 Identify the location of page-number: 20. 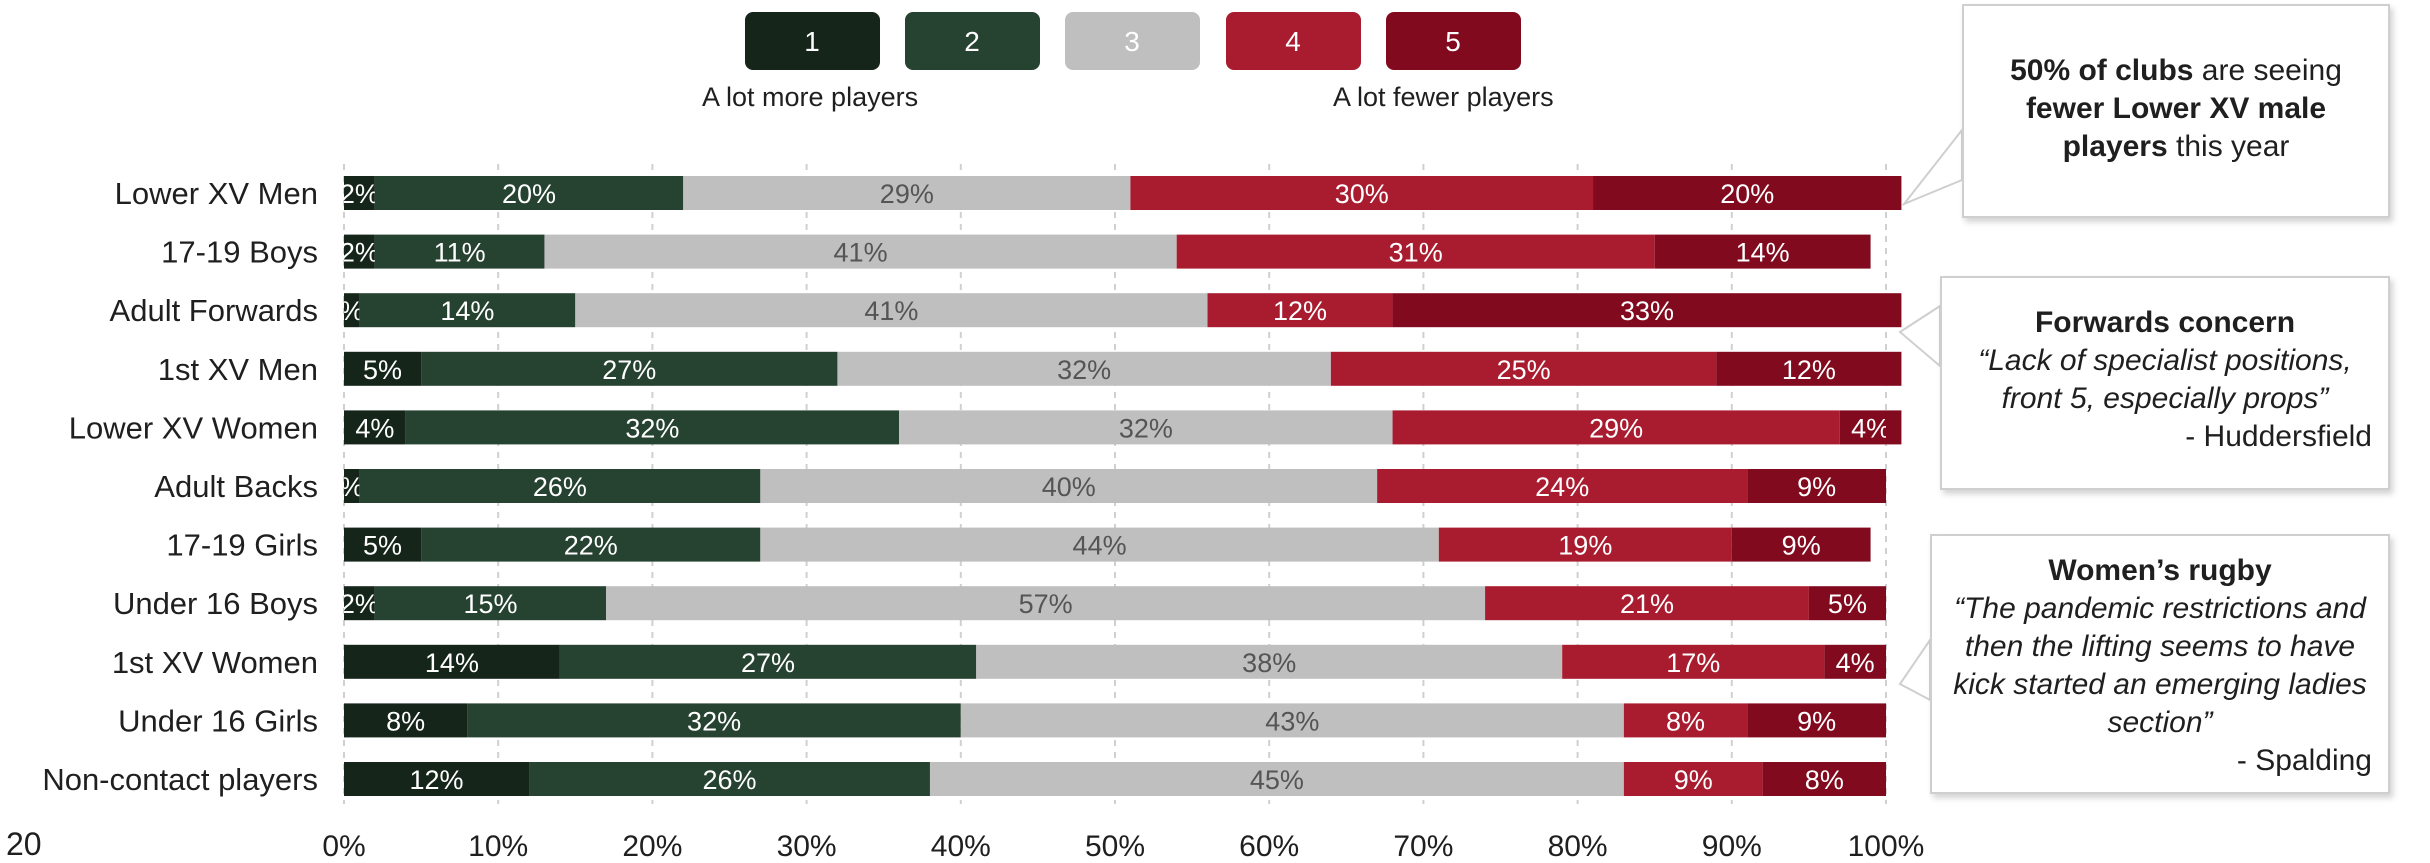
(24, 844).